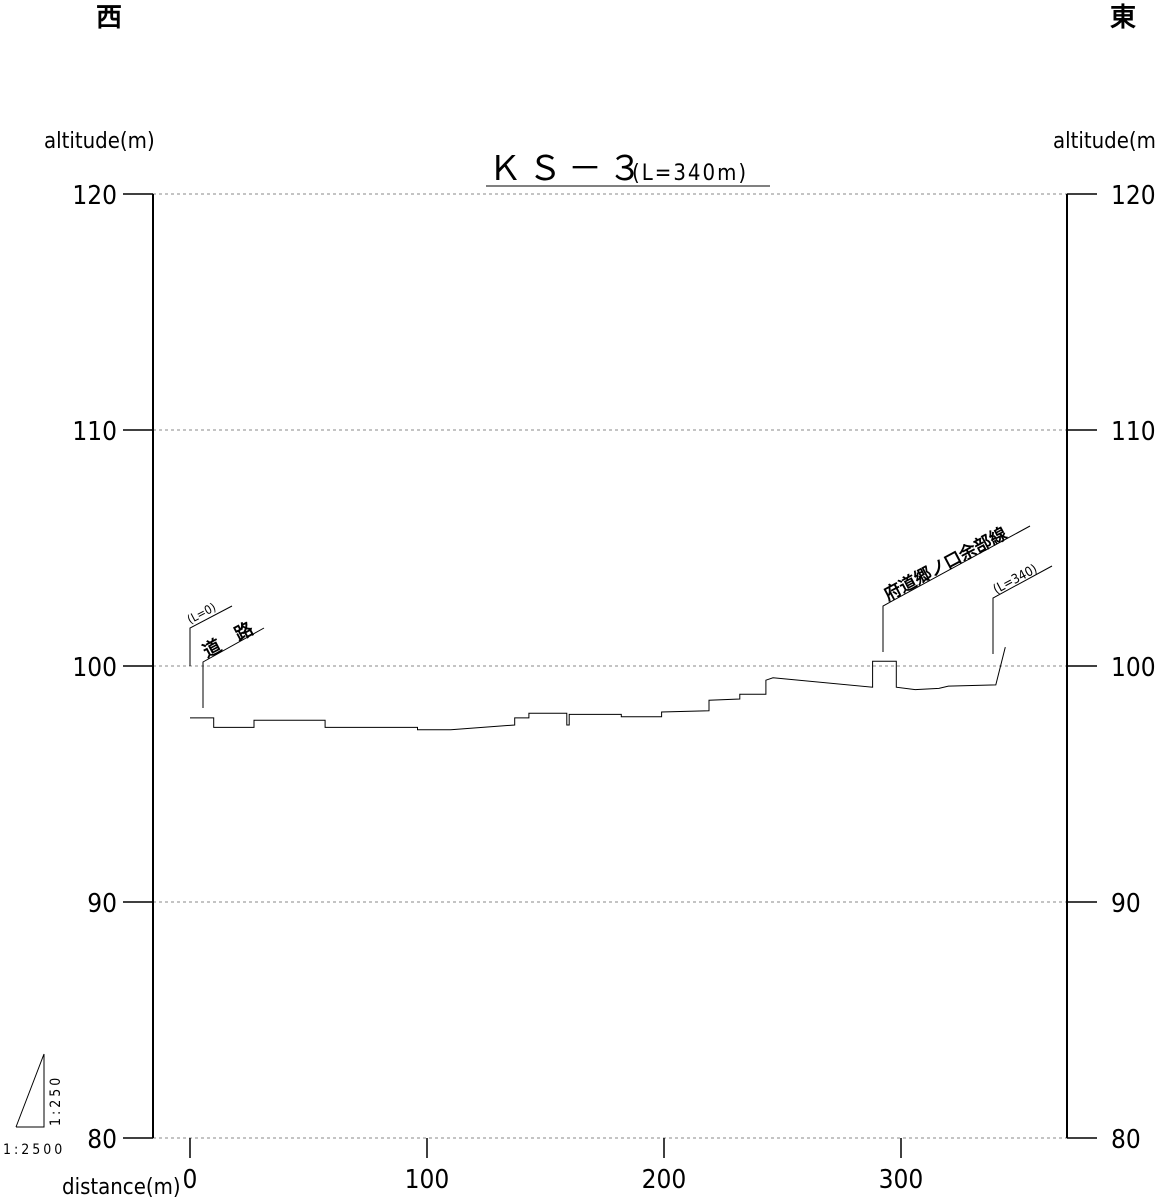 Image resolution: width=1157 pixels, height=1200 pixels. I want to click on y-tick-label-left-80: 80, so click(102, 1140).